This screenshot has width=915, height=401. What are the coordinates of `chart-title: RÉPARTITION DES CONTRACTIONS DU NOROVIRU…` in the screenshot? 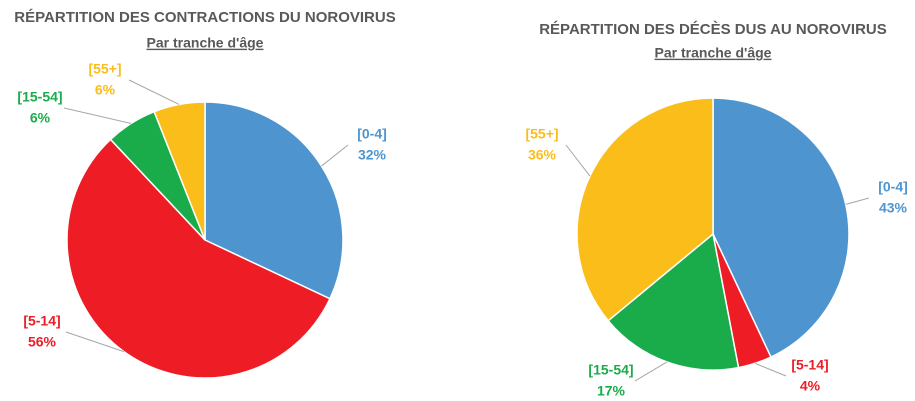 It's located at (204, 17).